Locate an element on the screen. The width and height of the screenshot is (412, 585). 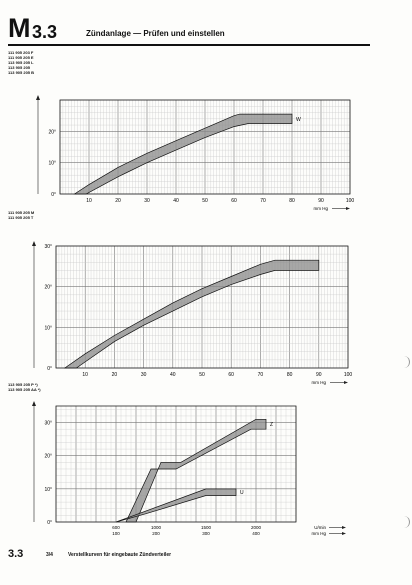
x-tick-label-rpm: 1000 is located at coordinates (156, 527).